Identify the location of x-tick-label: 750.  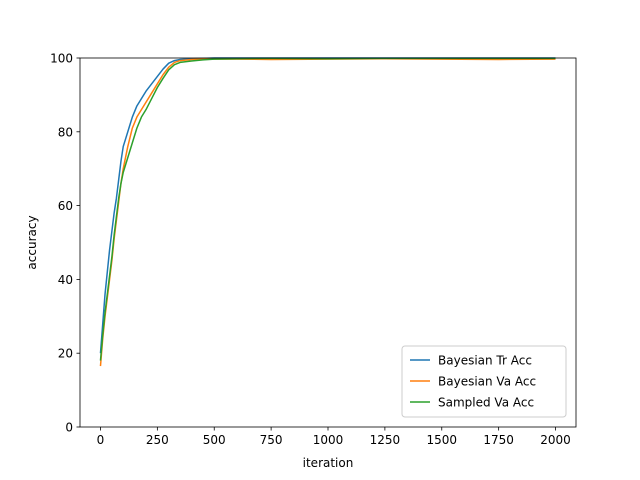
(271, 440).